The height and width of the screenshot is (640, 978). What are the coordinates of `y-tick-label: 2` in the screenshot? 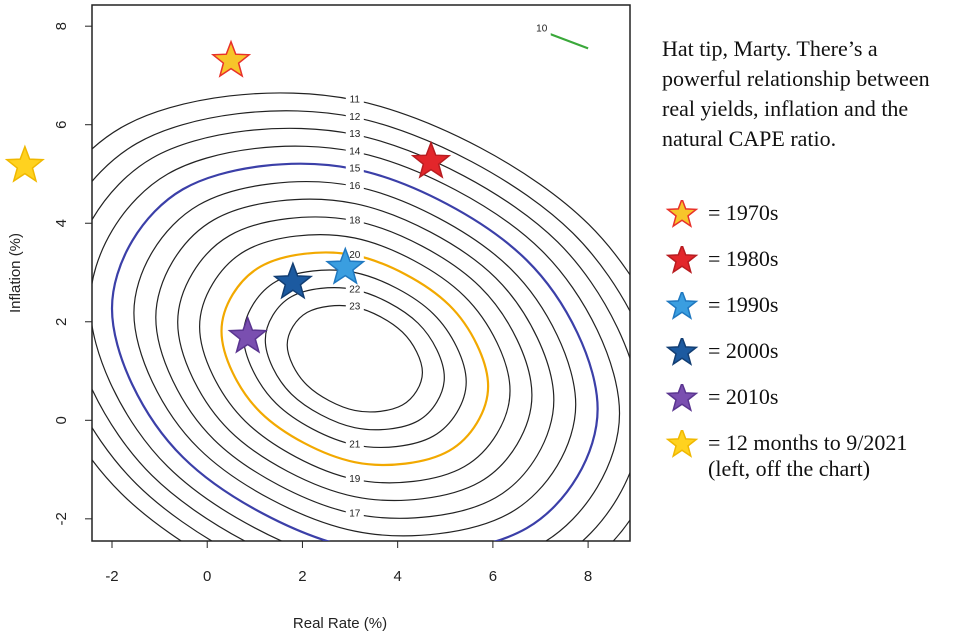 It's located at (61, 322).